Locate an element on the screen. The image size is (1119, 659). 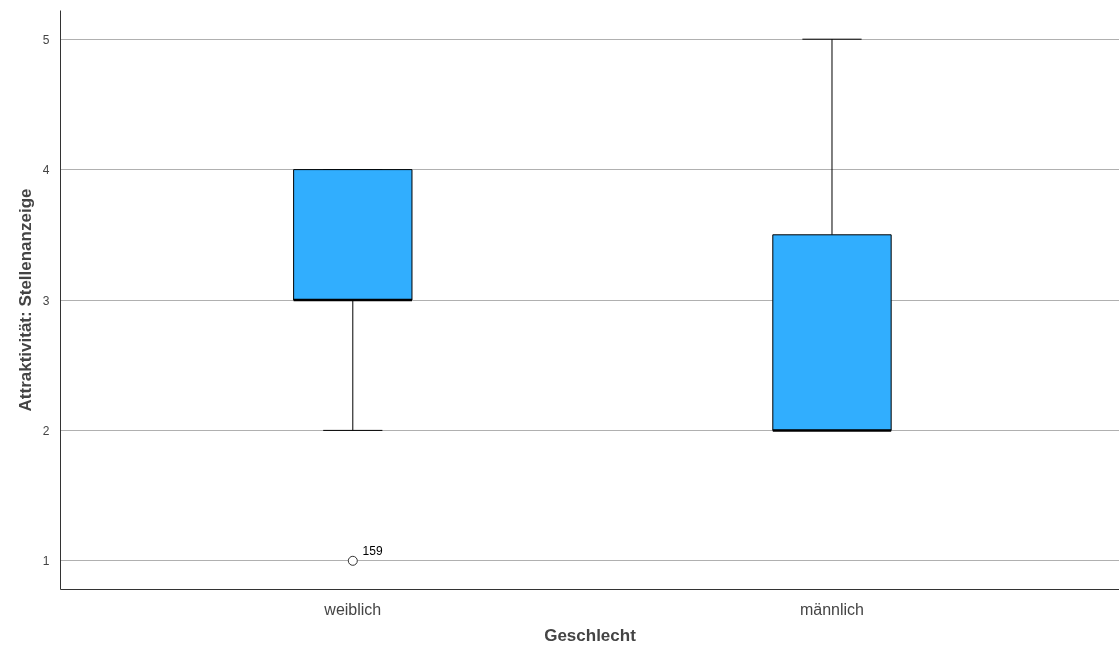
y-tick-label: 2 is located at coordinates (46, 430).